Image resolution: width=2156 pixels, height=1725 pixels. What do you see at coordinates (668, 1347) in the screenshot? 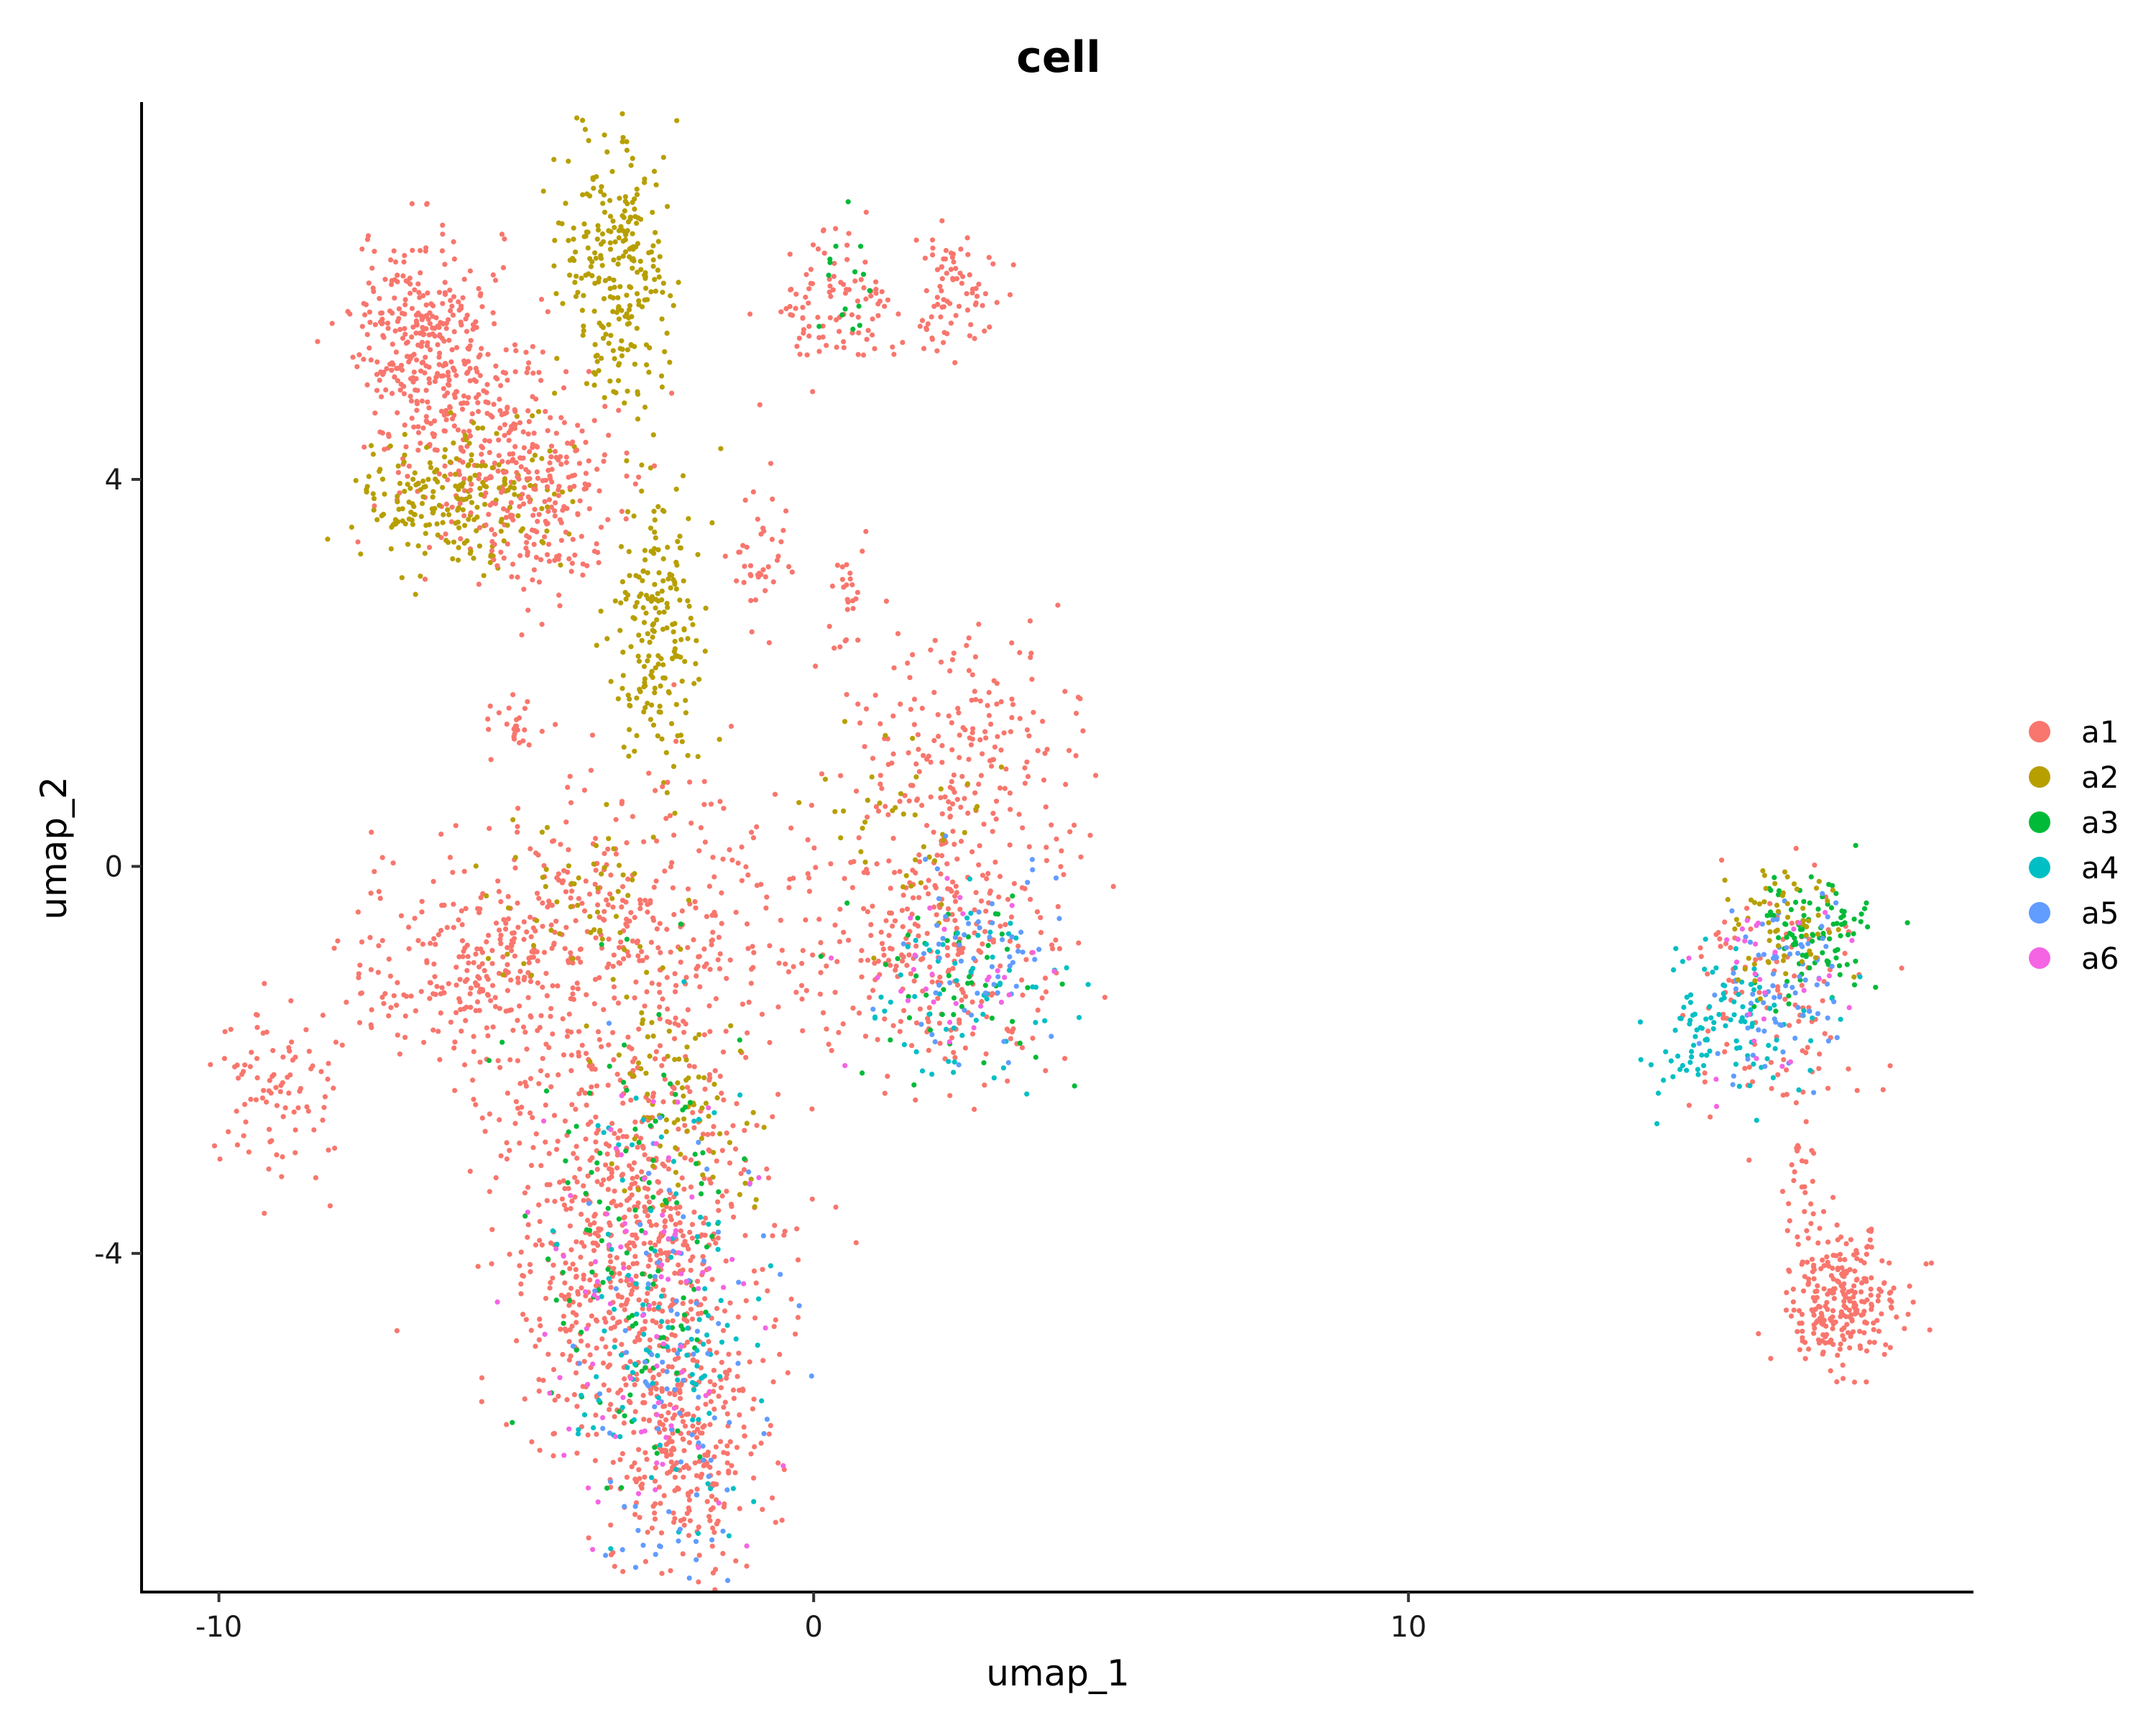
I see `point-a4` at bounding box center [668, 1347].